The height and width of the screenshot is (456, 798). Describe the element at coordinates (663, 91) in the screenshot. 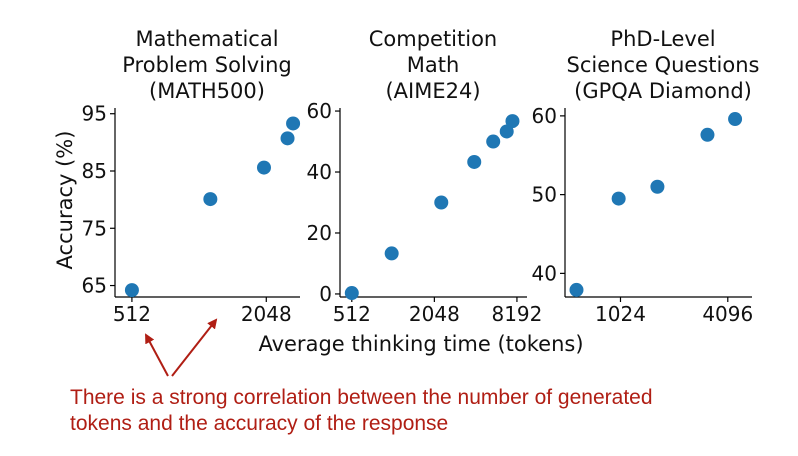

I see `title-gpqa-line-3: (GPQA Diamond)` at that location.